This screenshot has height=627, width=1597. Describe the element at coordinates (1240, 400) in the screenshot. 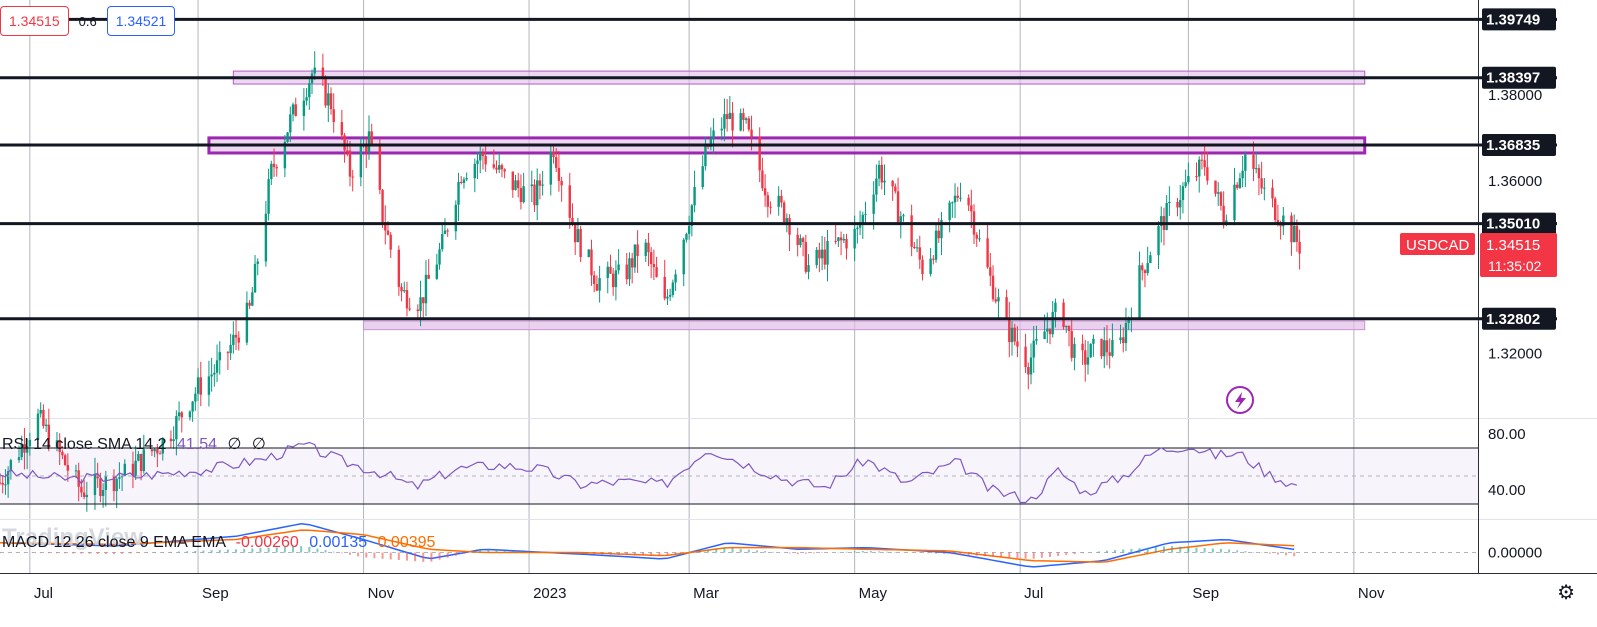

I see `flash-icon-glyph` at that location.